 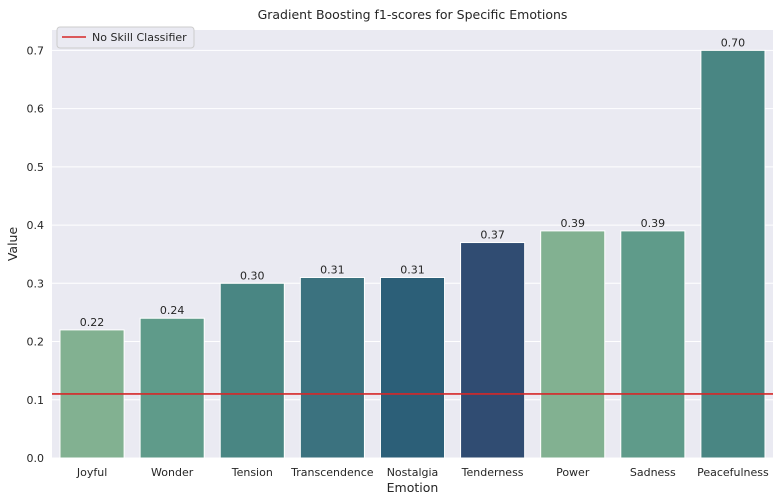 What do you see at coordinates (36, 167) in the screenshot?
I see `y-tick-label: 0.5` at bounding box center [36, 167].